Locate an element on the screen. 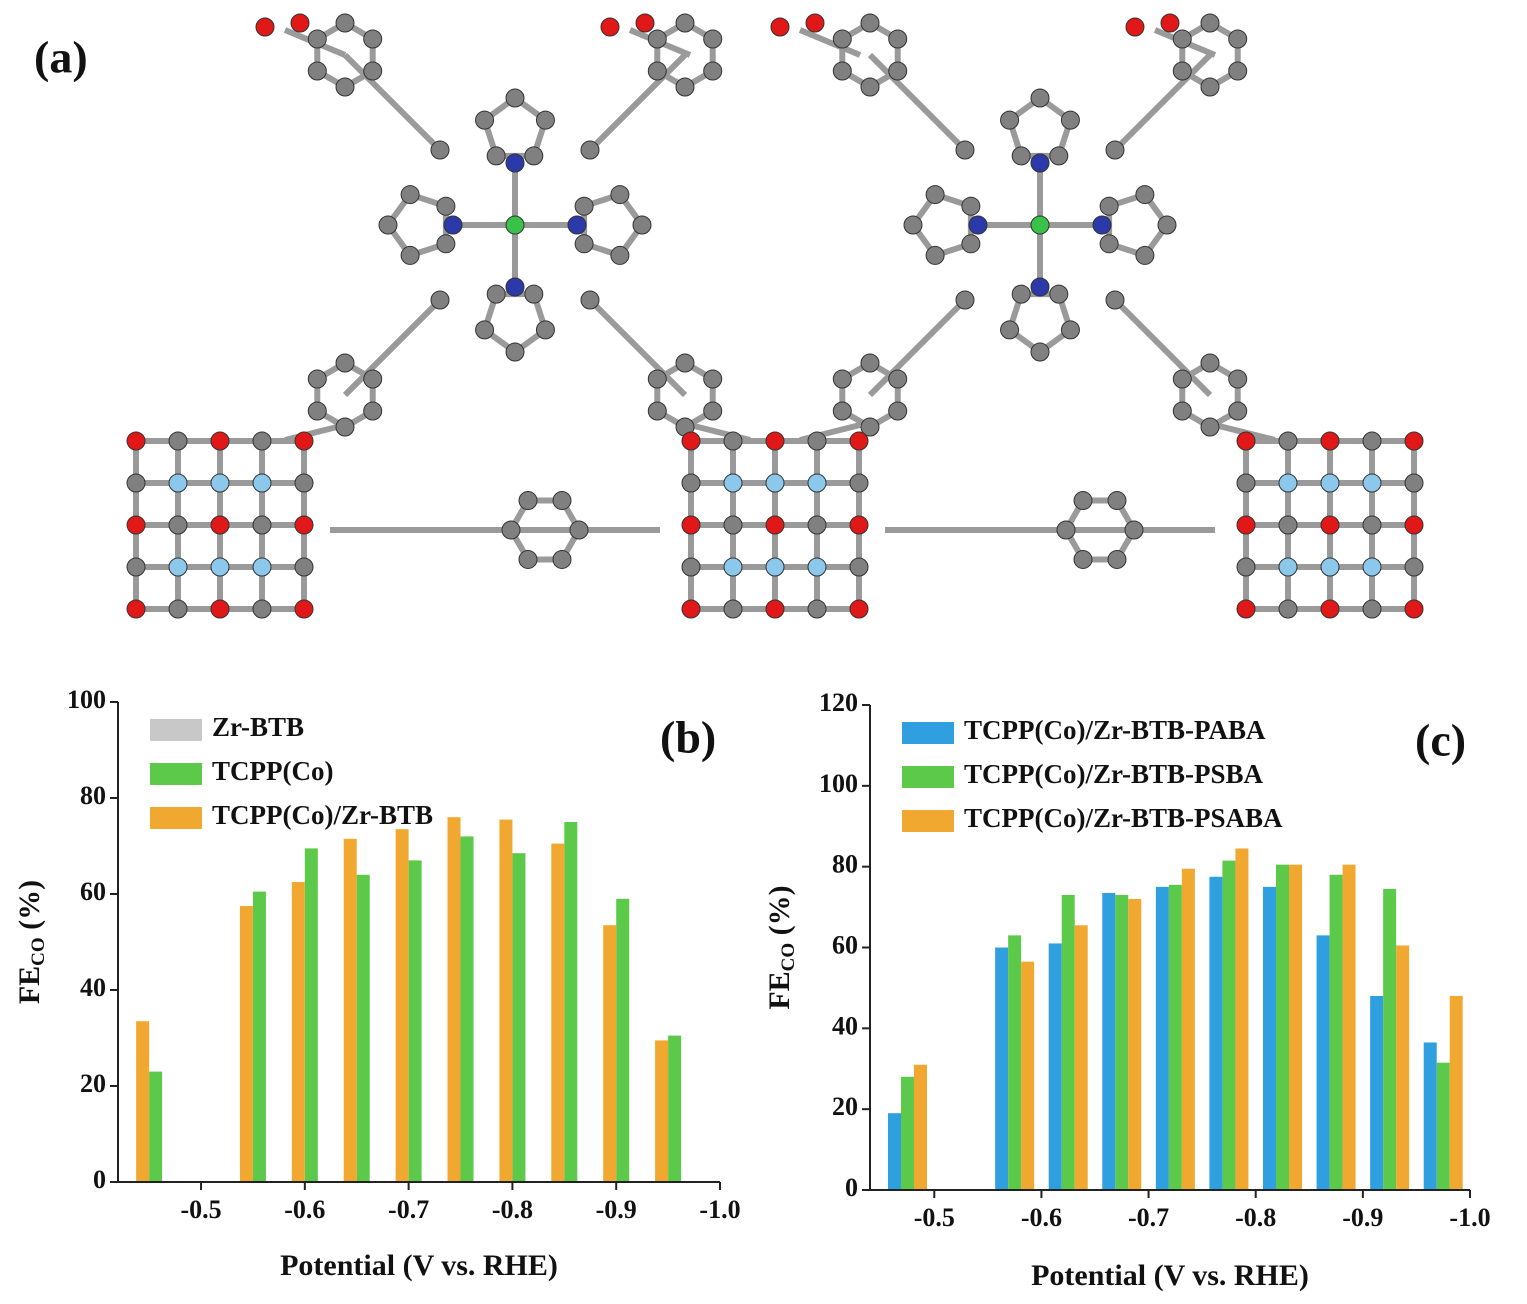 The image size is (1527, 1304). legend-label: TCPP(Co)/Zr-BTB-PABA is located at coordinates (1115, 730).